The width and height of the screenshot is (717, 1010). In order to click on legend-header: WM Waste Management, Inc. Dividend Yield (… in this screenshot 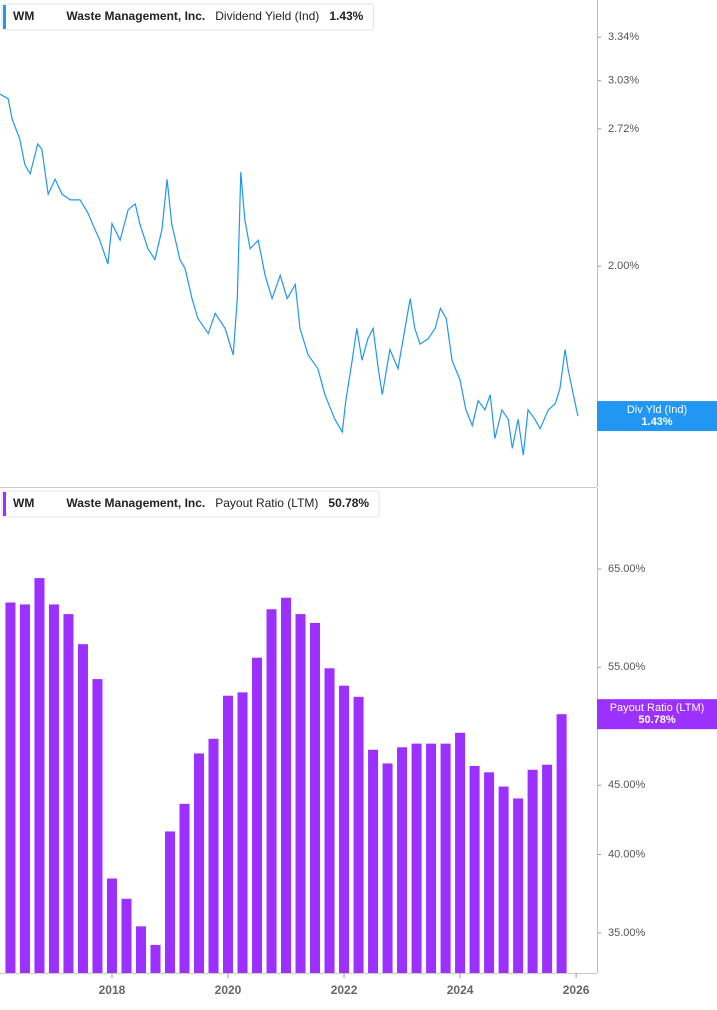, I will do `click(187, 17)`.